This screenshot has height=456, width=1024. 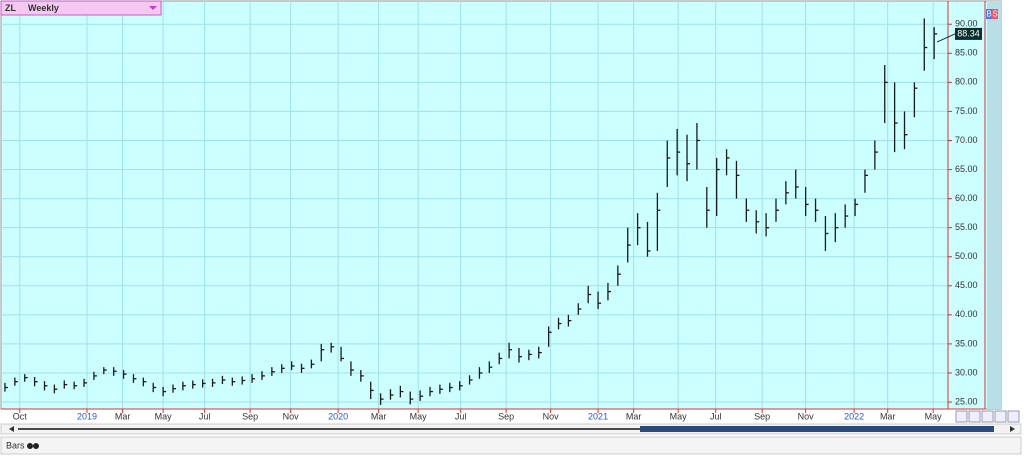 I want to click on y-tick-label: 25.00, so click(x=966, y=401).